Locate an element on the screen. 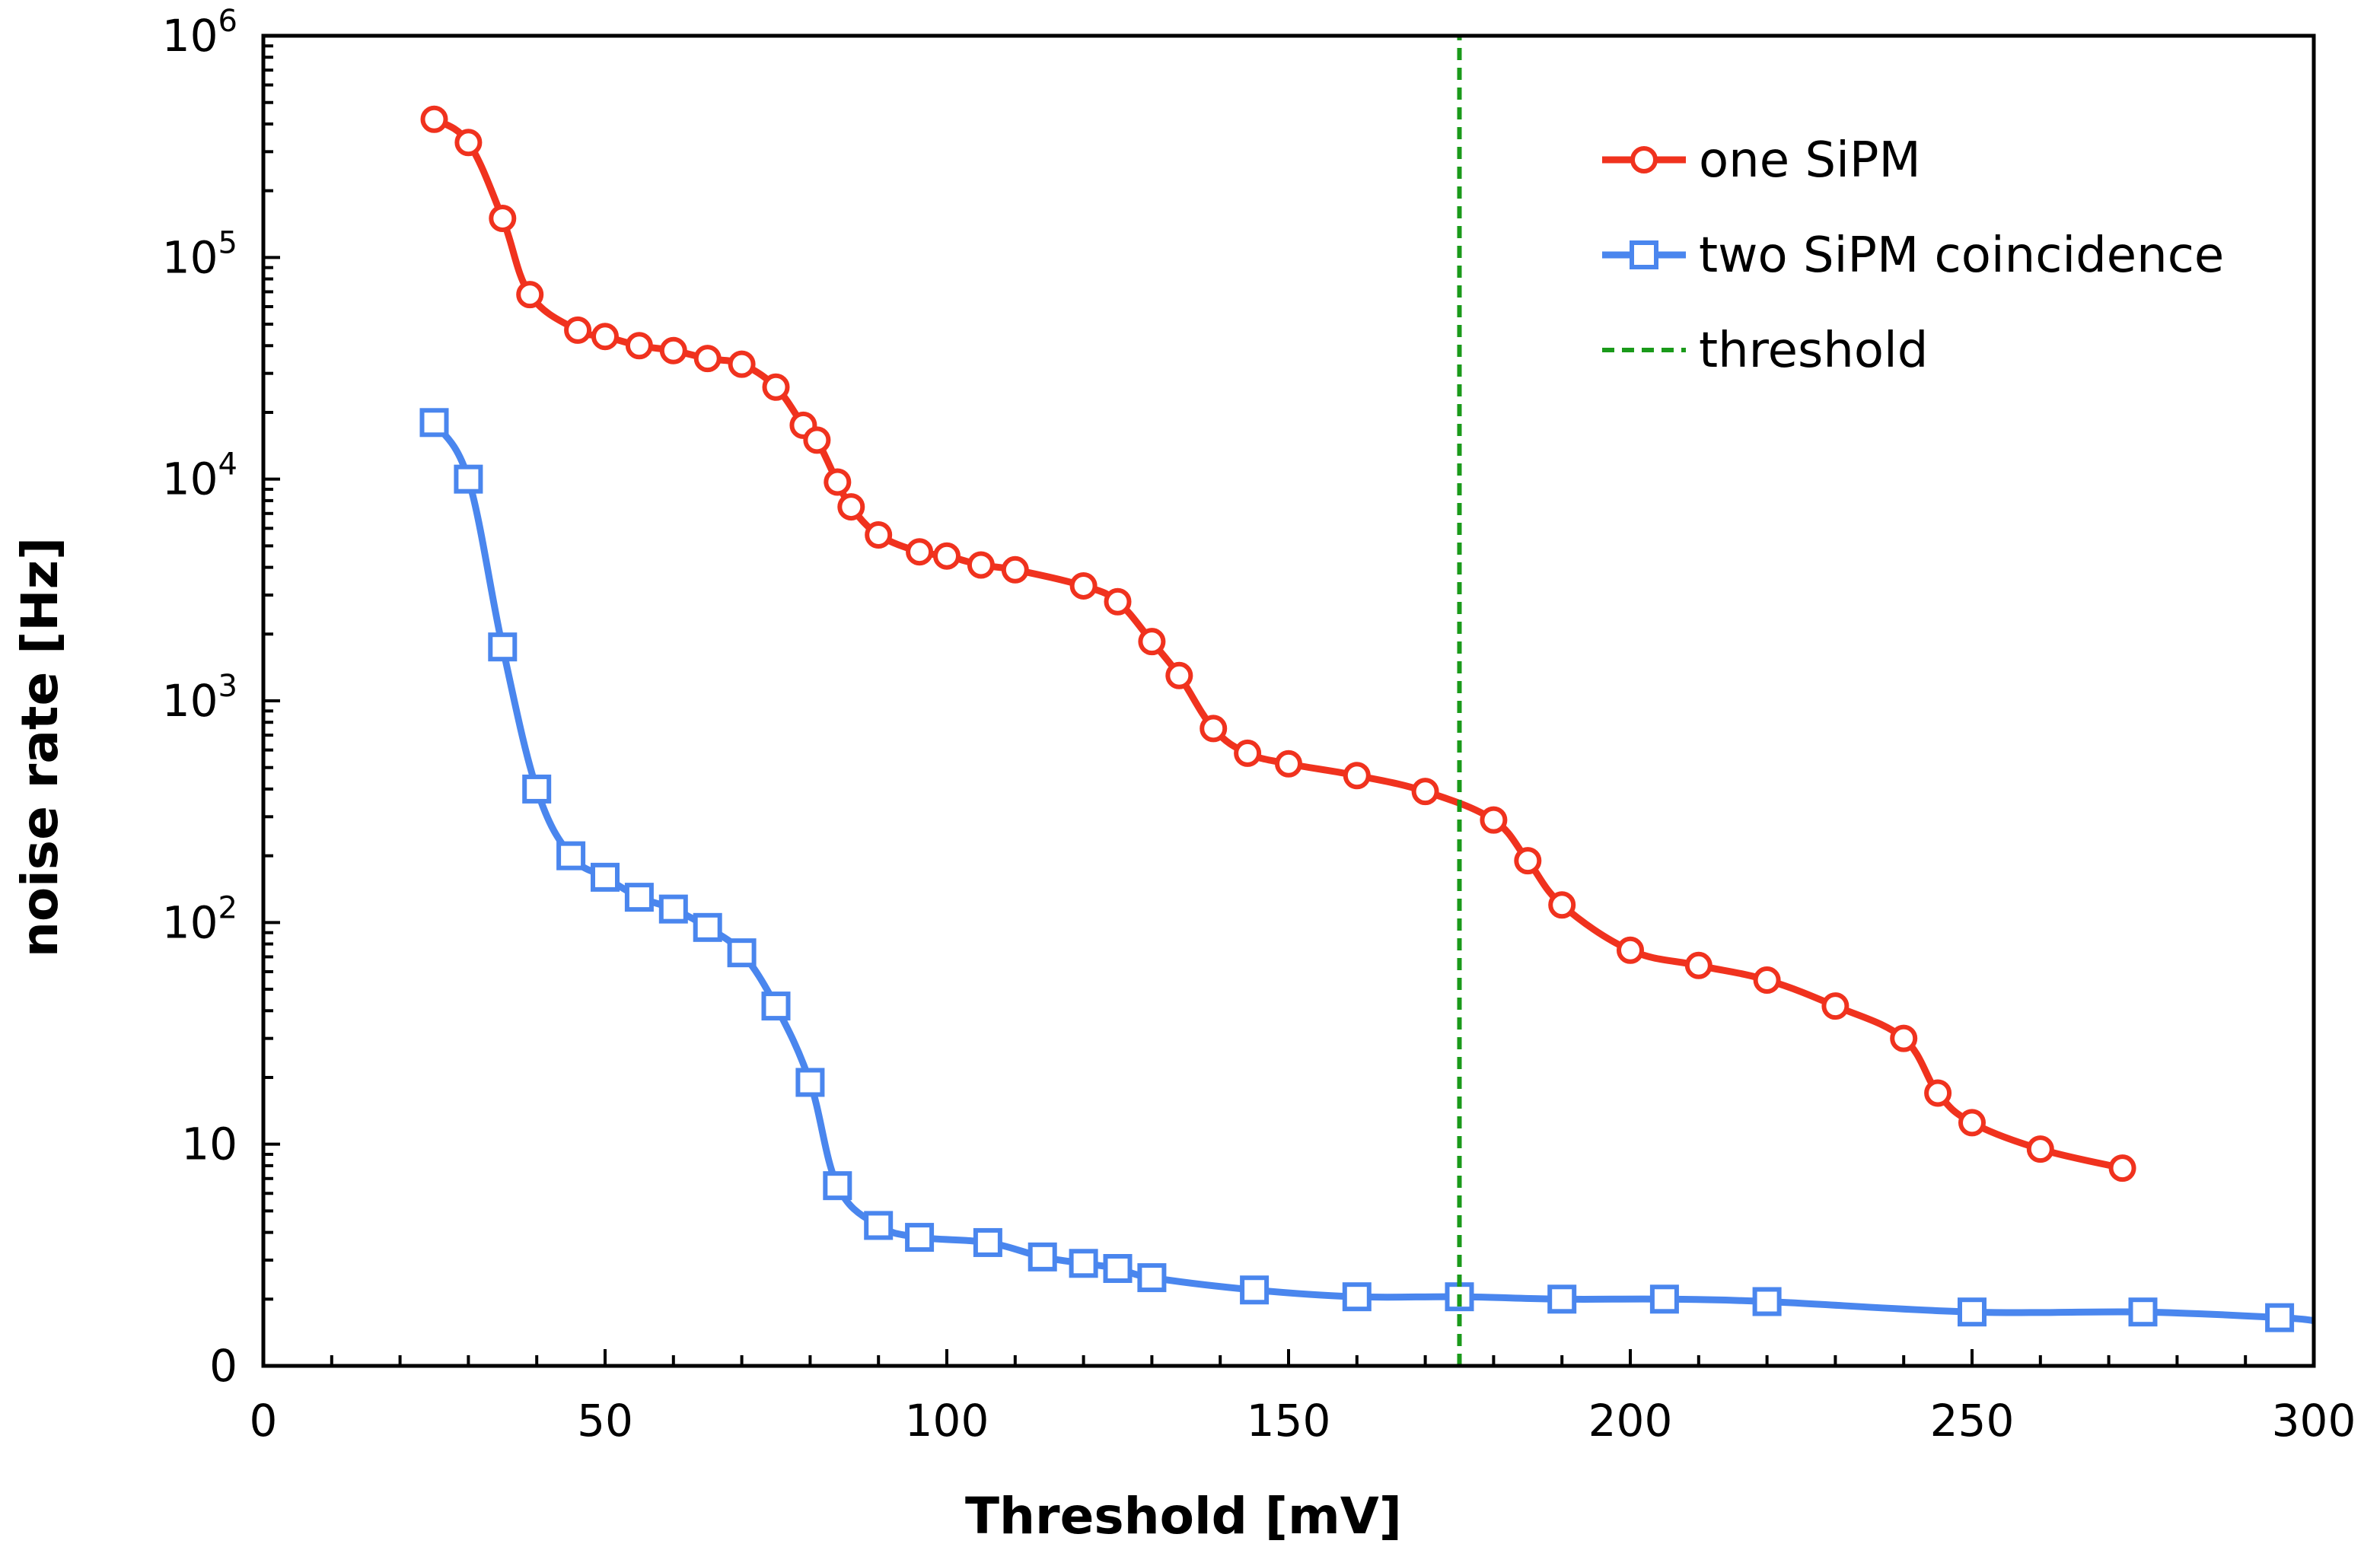 The width and height of the screenshot is (2380, 1566). y-tick-label: 10⁵ is located at coordinates (199, 254).